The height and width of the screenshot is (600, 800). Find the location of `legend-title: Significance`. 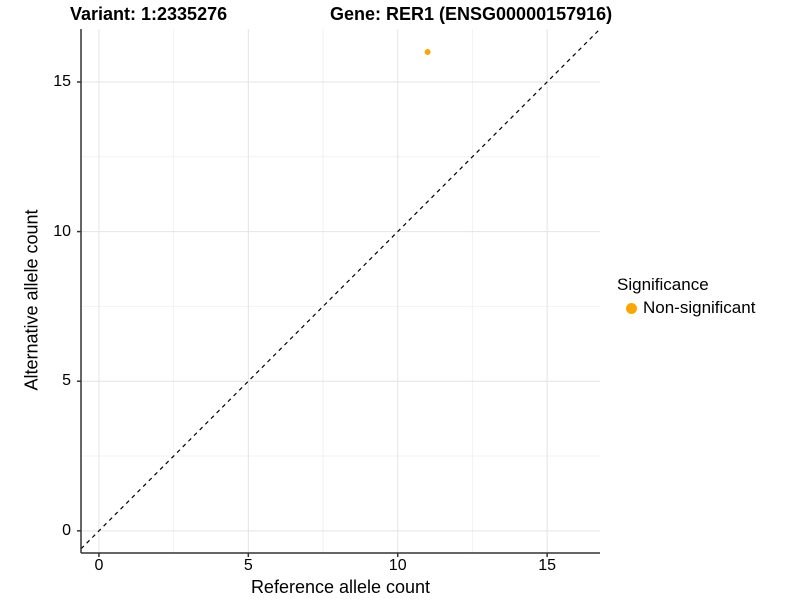

legend-title: Significance is located at coordinates (663, 284).